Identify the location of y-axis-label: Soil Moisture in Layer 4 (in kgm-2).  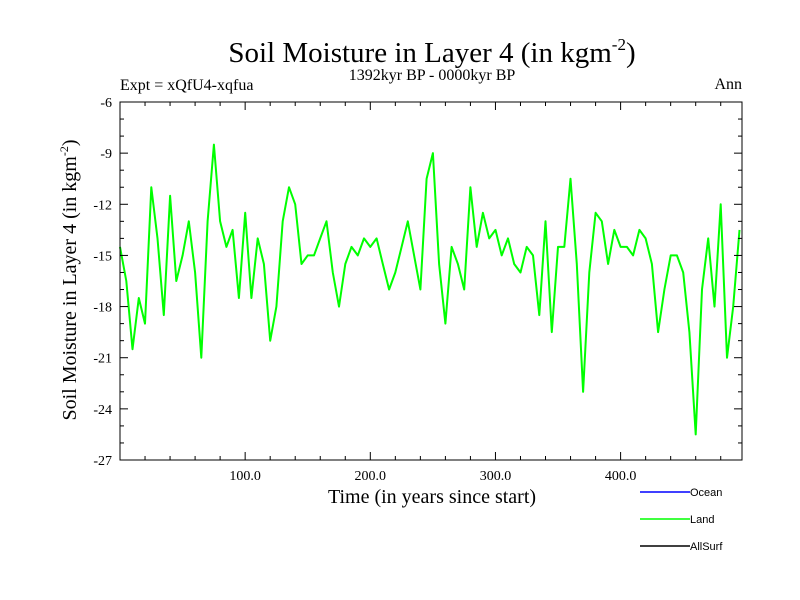
(69, 279).